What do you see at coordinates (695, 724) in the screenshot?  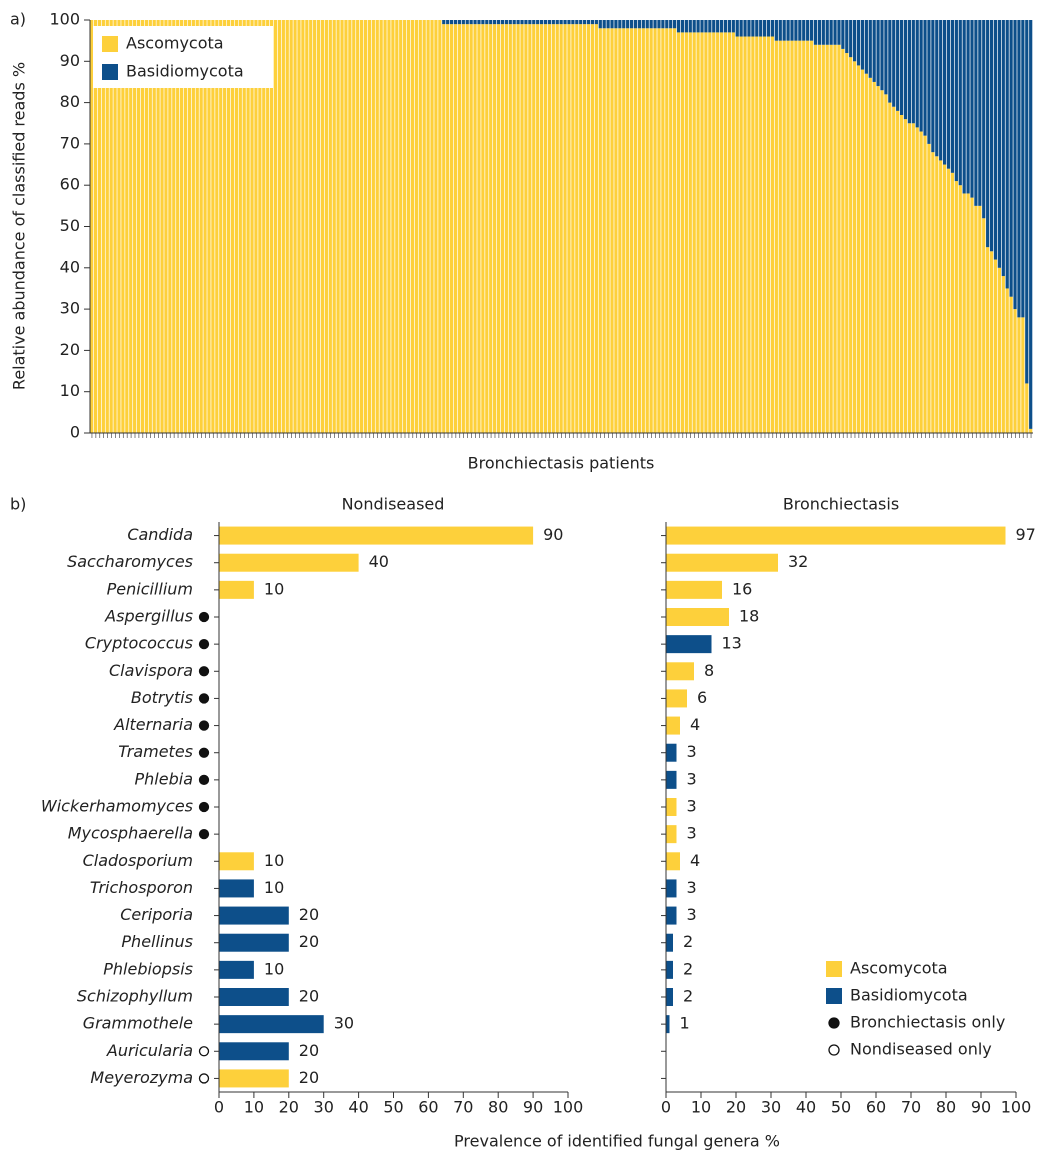 I see `value-label: 4` at bounding box center [695, 724].